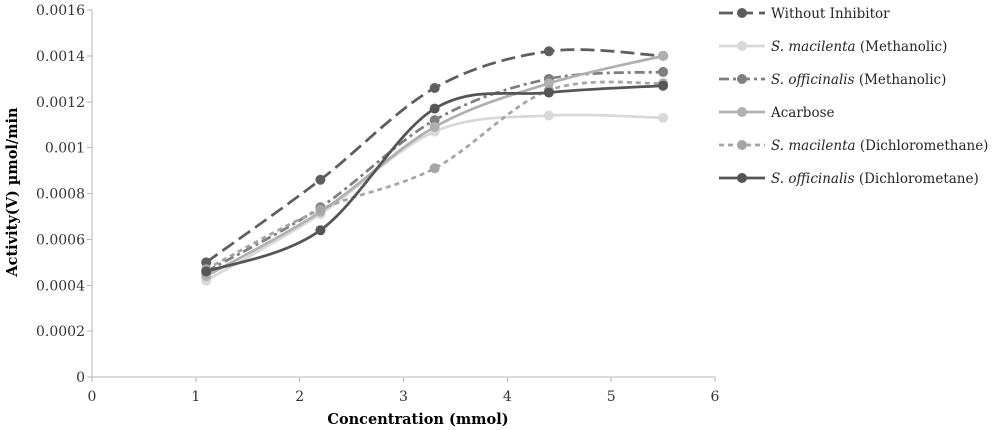  I want to click on legend-item: S. macilenta (Dichloromethane), so click(853, 146).